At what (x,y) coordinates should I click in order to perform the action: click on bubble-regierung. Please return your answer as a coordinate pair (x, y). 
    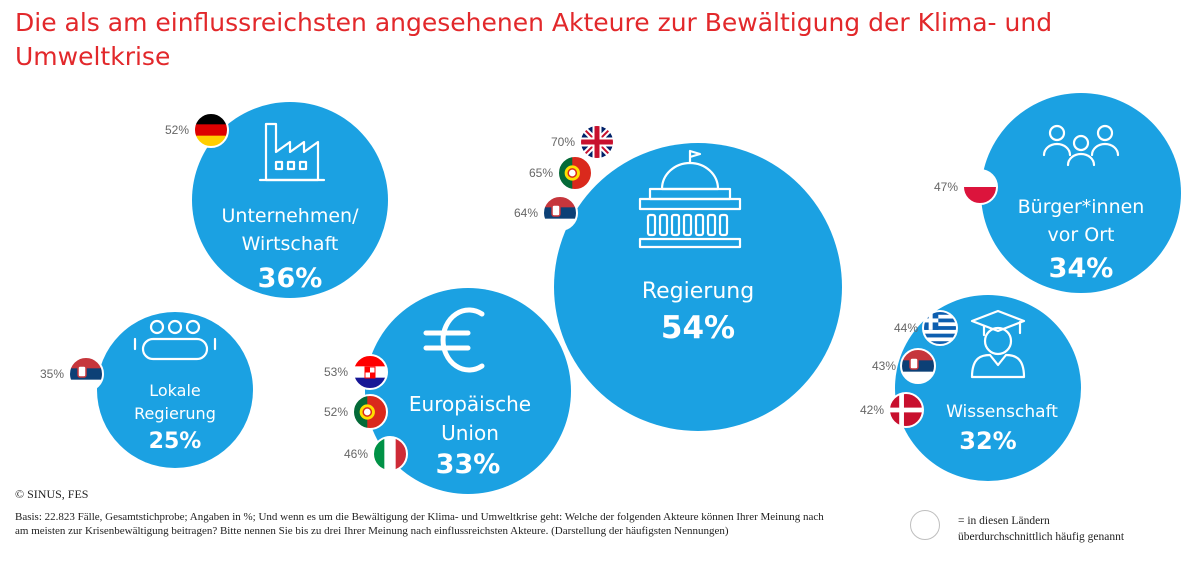
    Looking at the image, I should click on (698, 287).